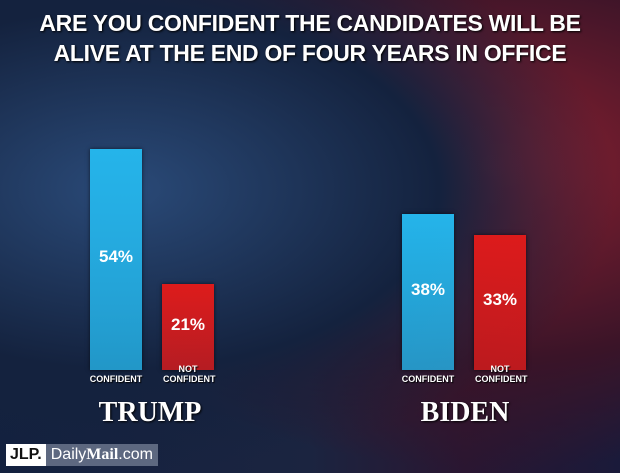  What do you see at coordinates (150, 412) in the screenshot?
I see `group-title: TRUMP` at bounding box center [150, 412].